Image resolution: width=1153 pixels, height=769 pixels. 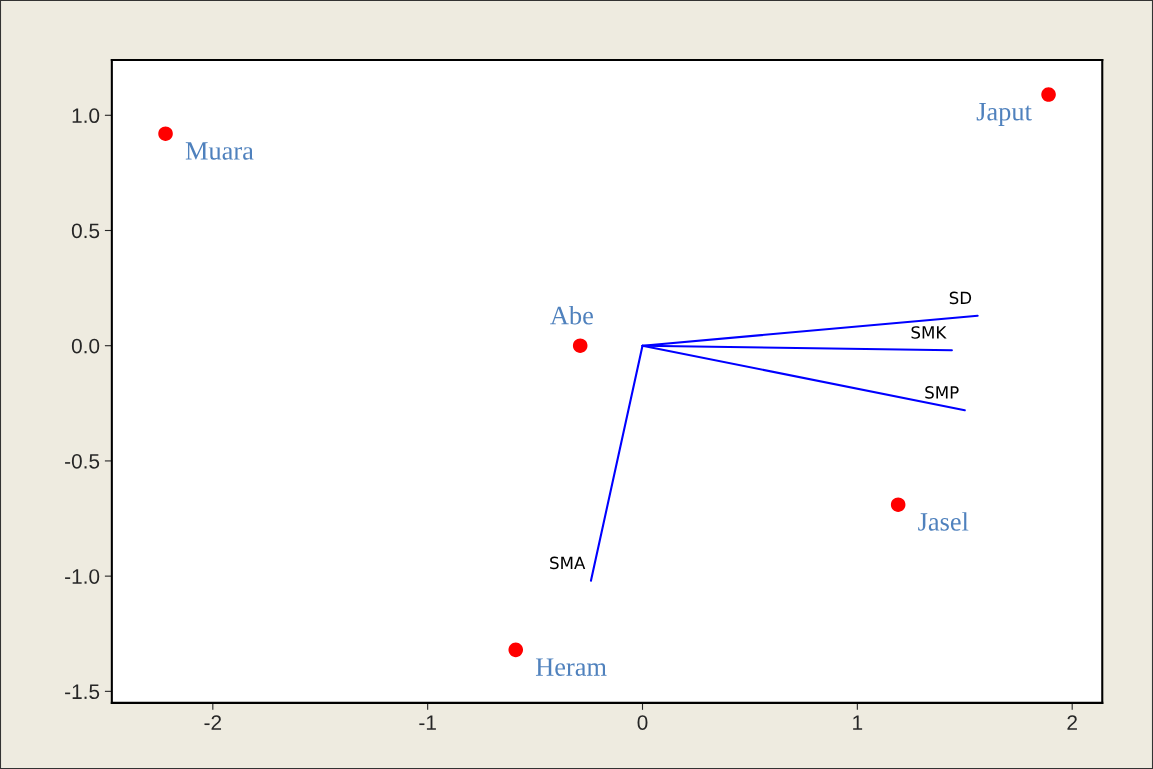 What do you see at coordinates (219, 151) in the screenshot?
I see `annotation: Muara` at bounding box center [219, 151].